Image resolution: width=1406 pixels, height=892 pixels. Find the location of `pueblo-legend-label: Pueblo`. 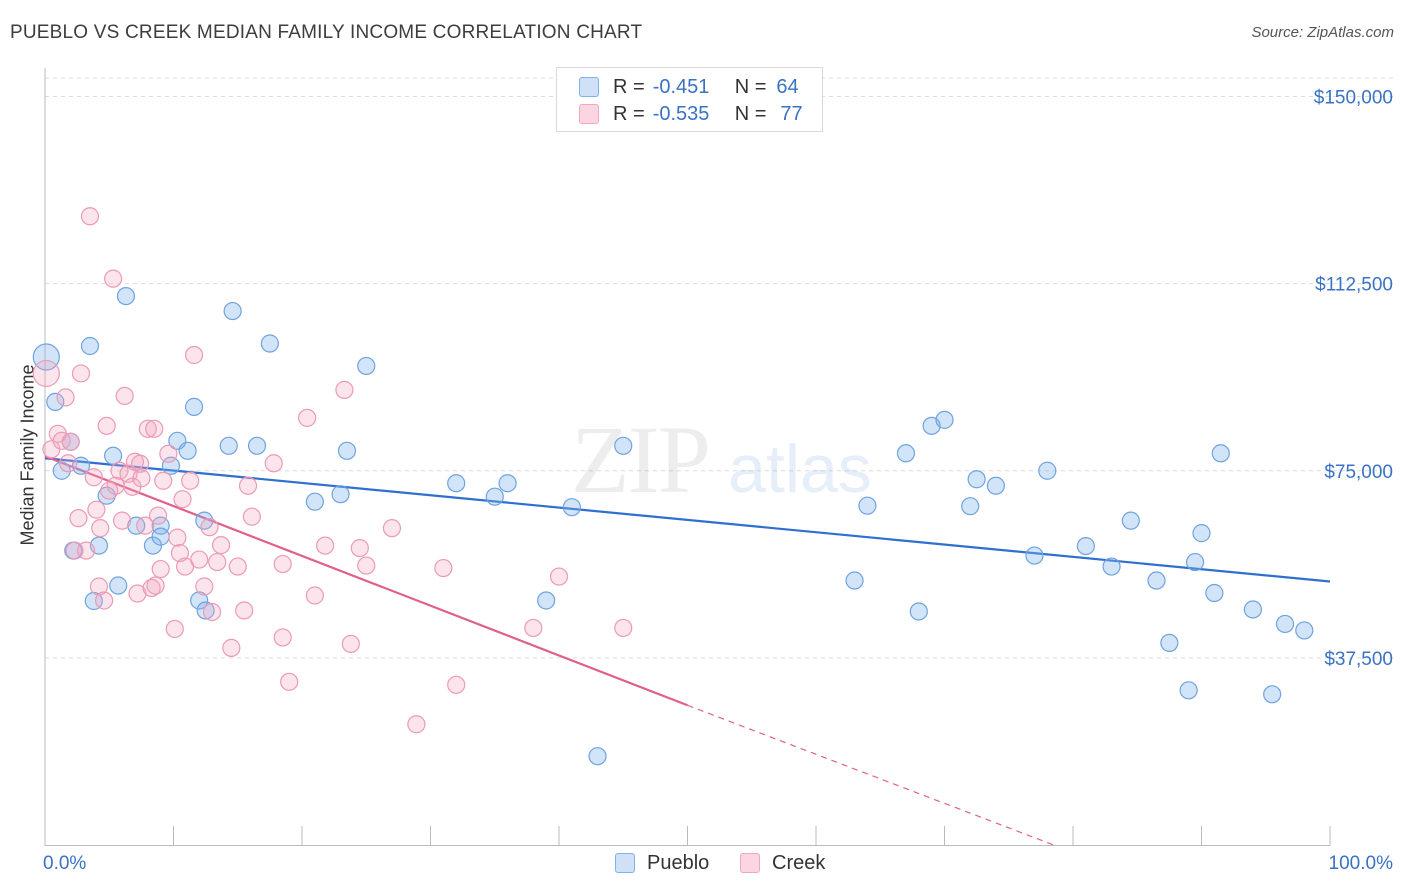

pueblo-legend-label: Pueblo is located at coordinates (678, 862).